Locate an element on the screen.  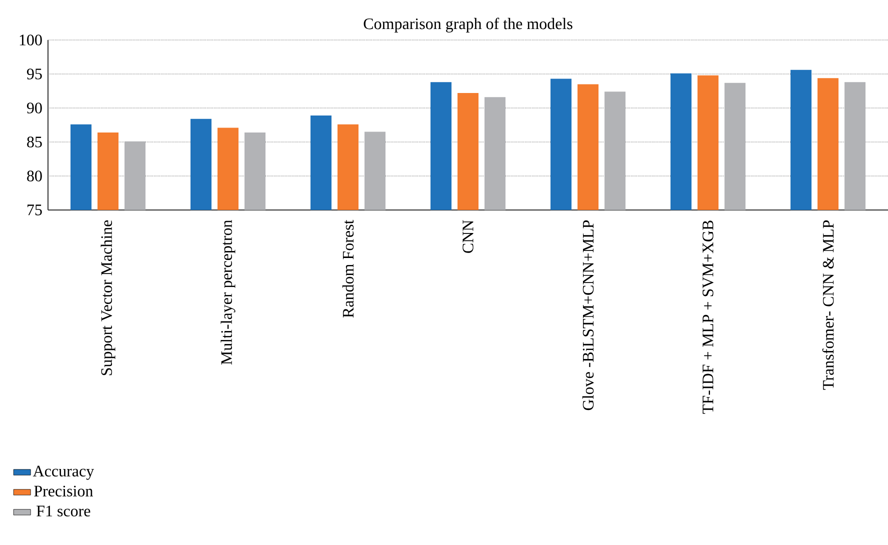
y-tick-label: 85 is located at coordinates (34, 142).